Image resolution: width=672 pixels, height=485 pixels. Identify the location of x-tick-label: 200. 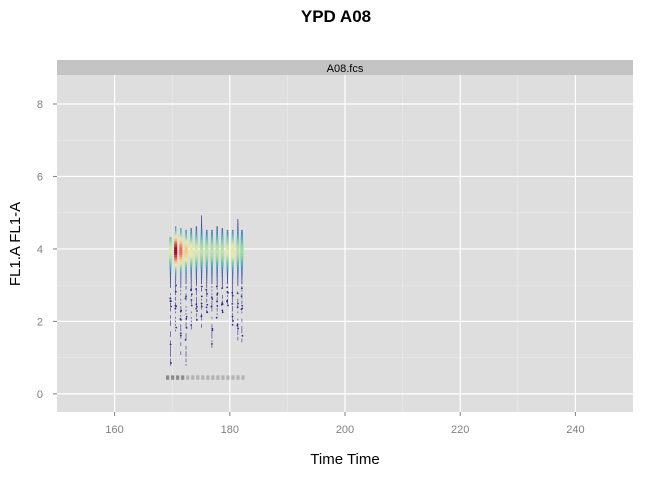
(345, 430).